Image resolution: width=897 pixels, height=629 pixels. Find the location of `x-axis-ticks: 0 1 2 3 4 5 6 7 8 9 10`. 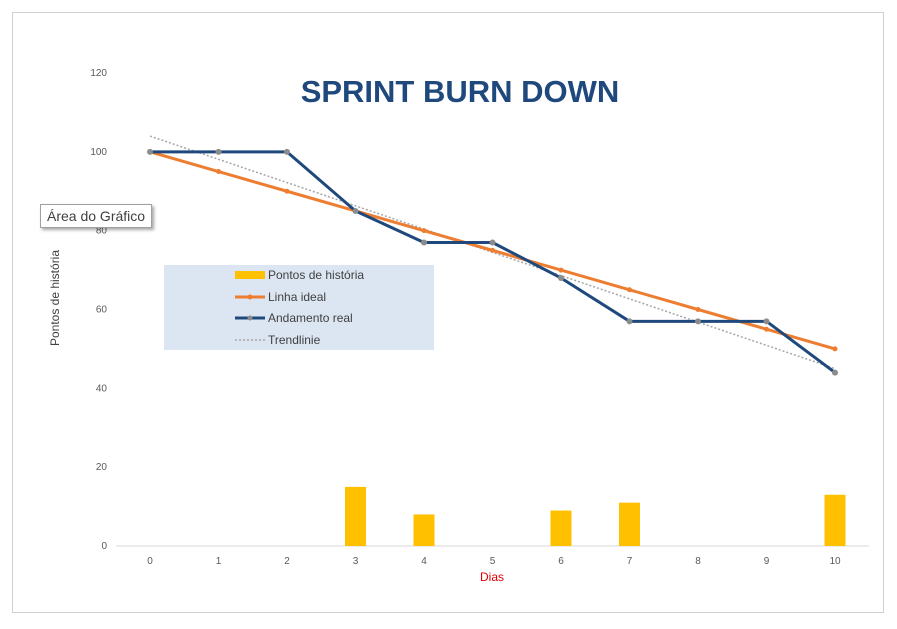

x-axis-ticks: 0 1 2 3 4 5 6 7 8 9 10 is located at coordinates (494, 561).